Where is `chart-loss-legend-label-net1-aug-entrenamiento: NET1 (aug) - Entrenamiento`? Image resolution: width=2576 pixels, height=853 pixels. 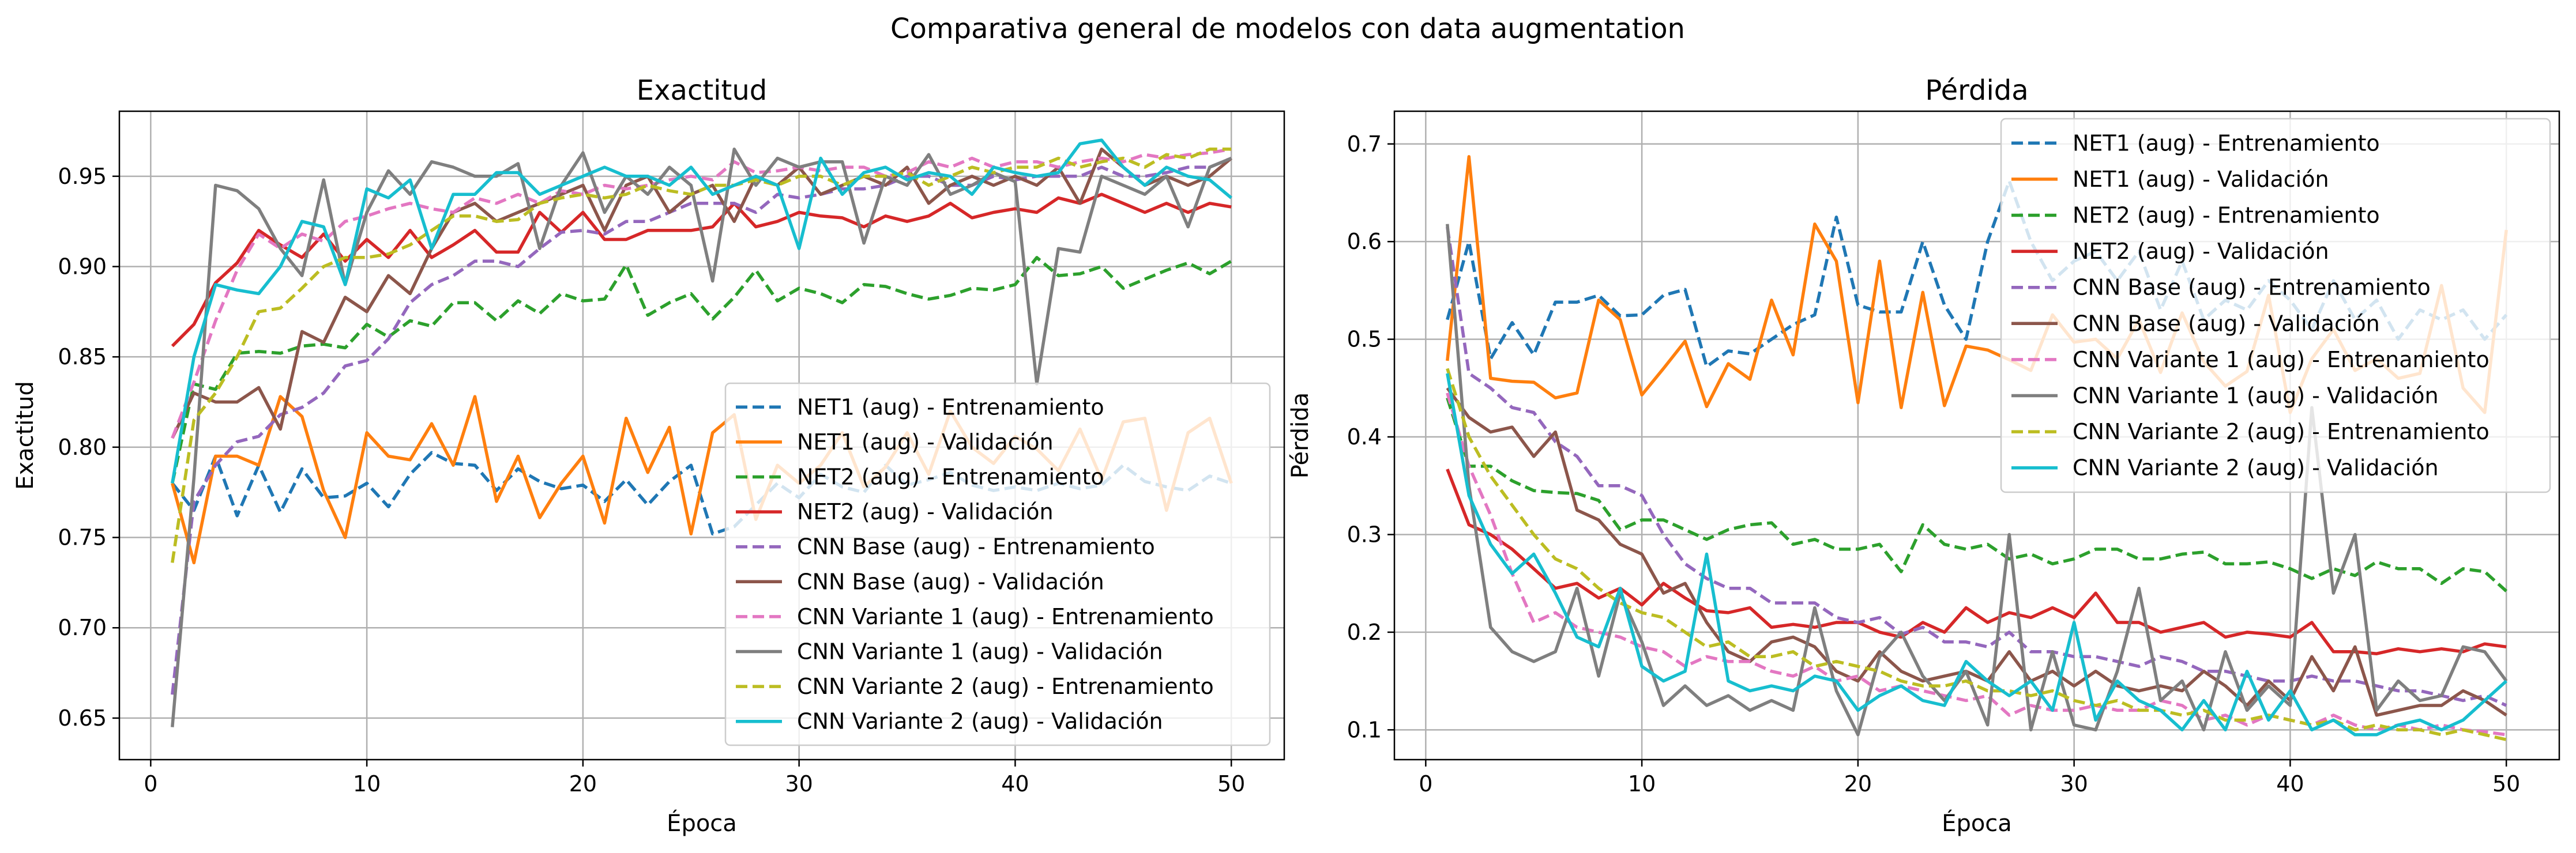
chart-loss-legend-label-net1-aug-entrenamiento: NET1 (aug) - Entrenamiento is located at coordinates (2226, 143).